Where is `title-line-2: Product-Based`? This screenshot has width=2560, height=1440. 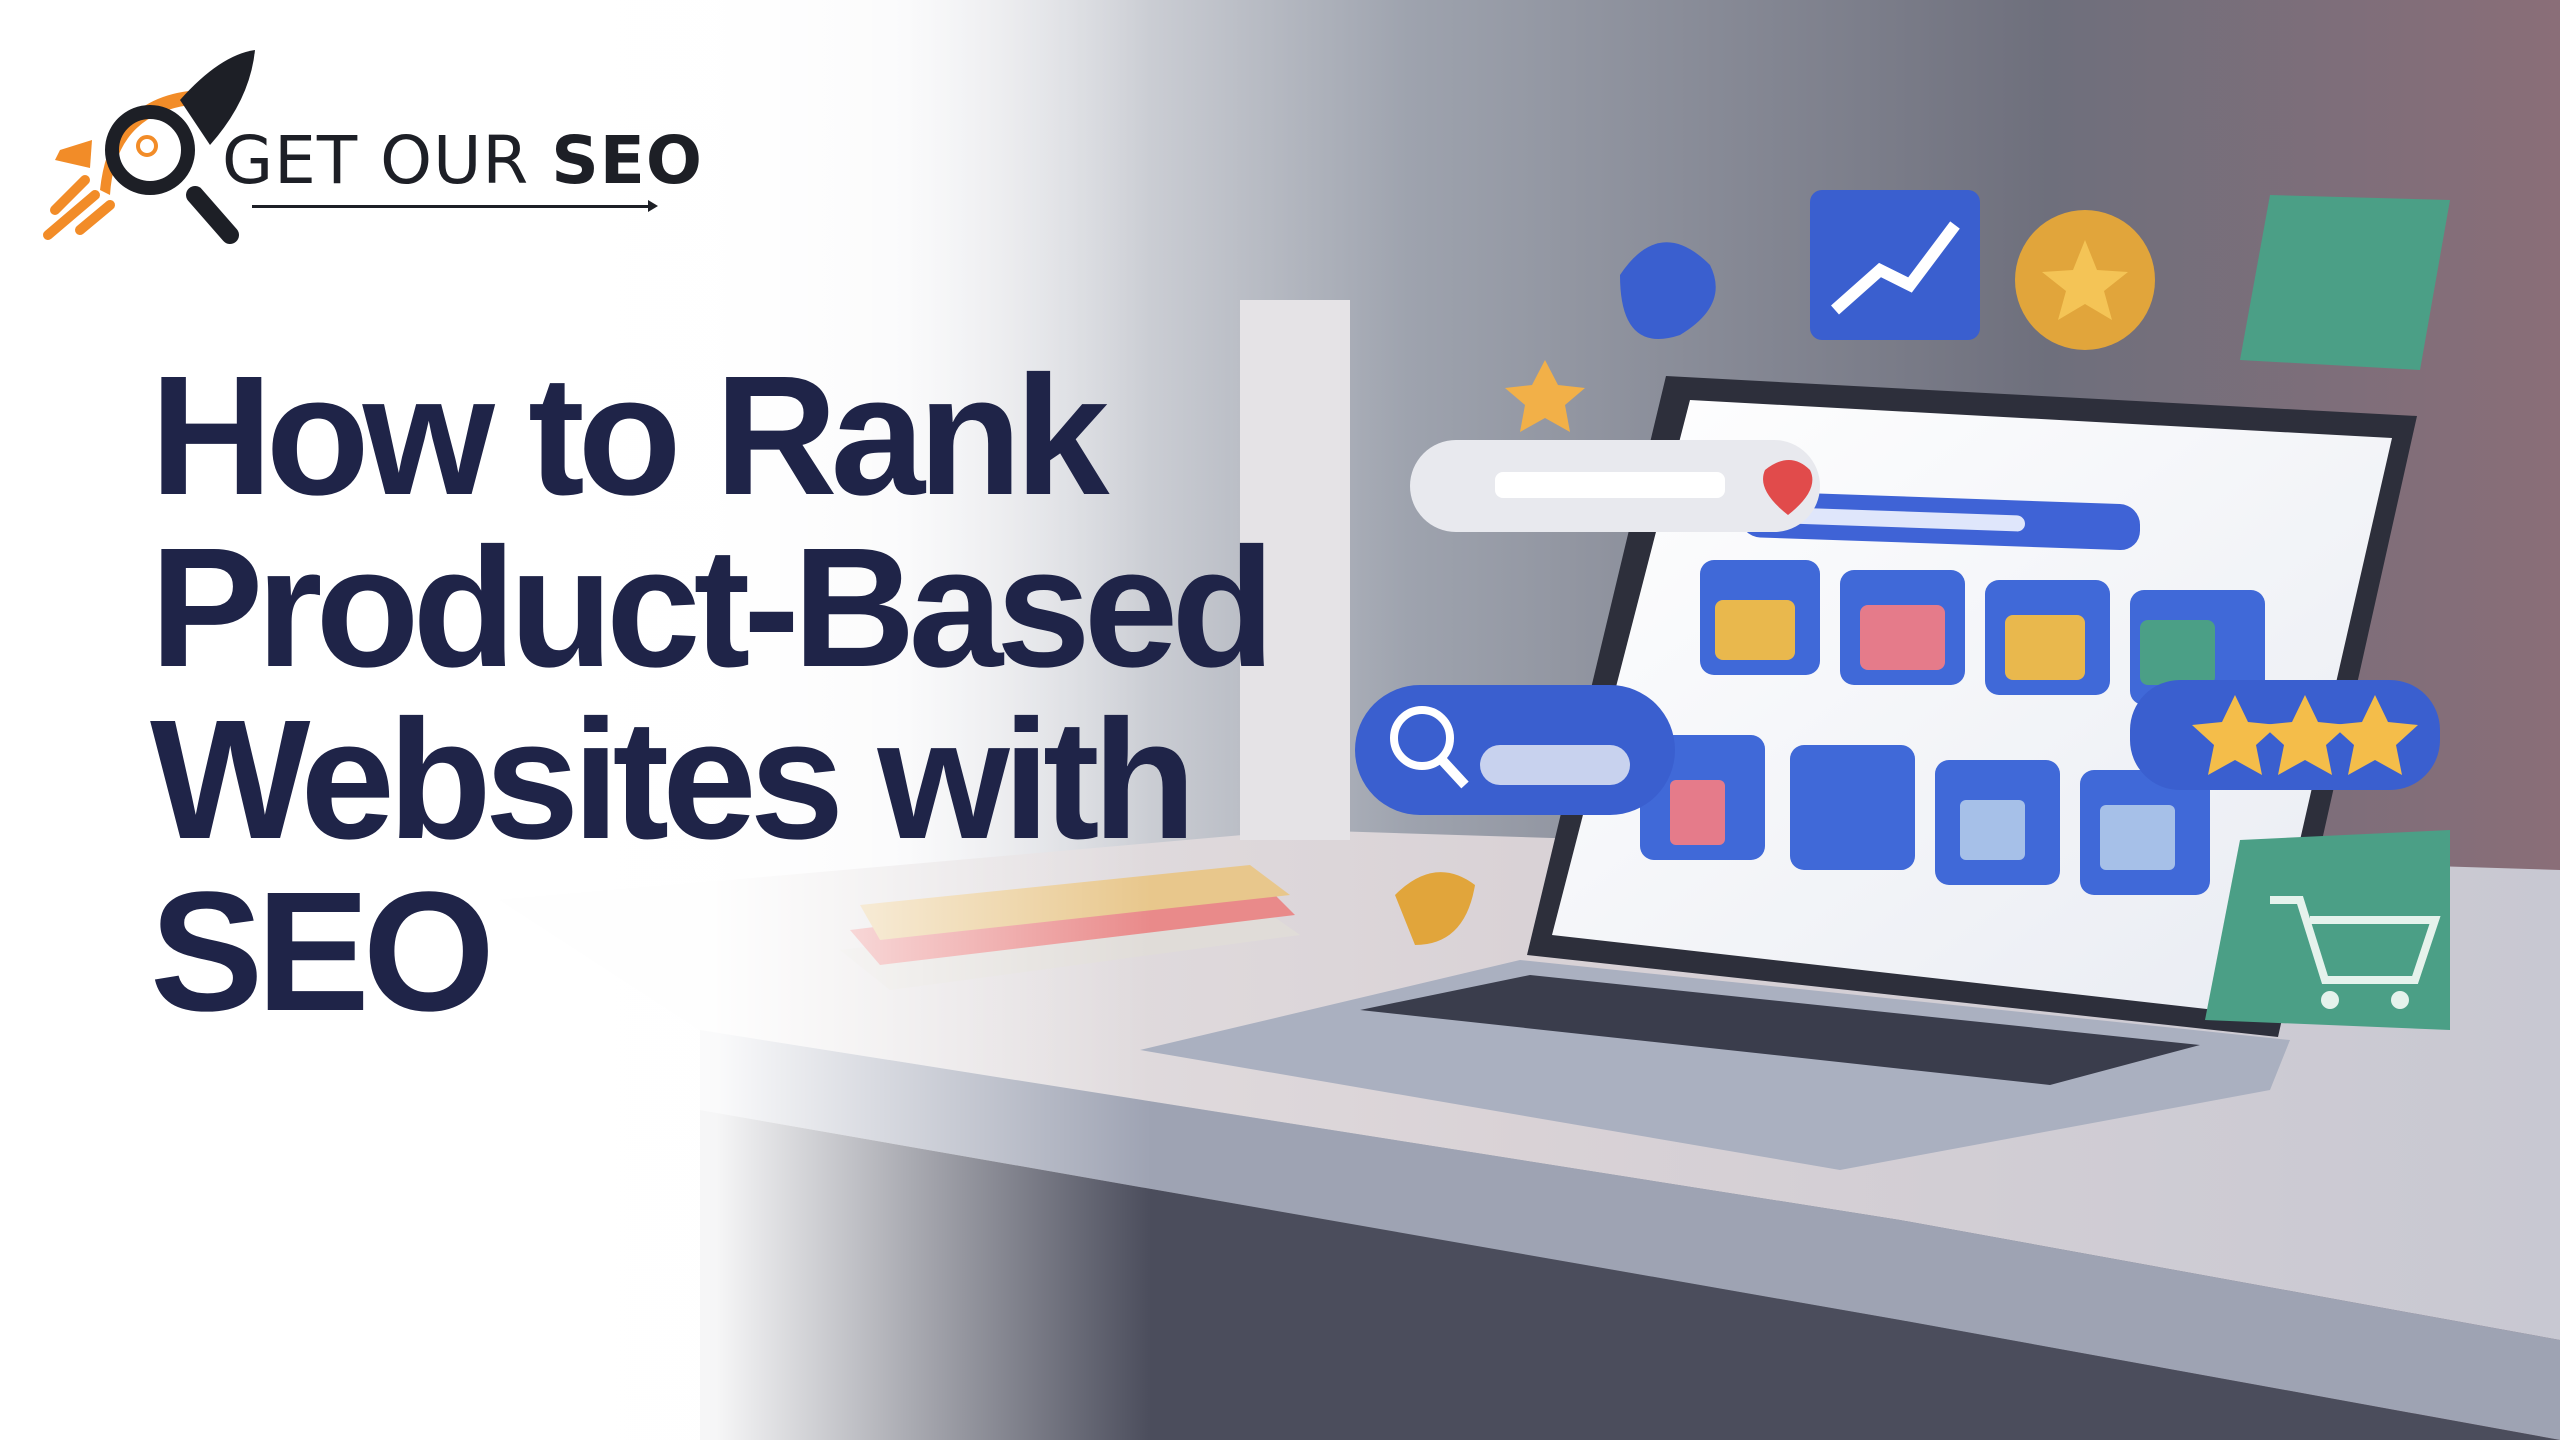 title-line-2: Product-Based is located at coordinates (712, 608).